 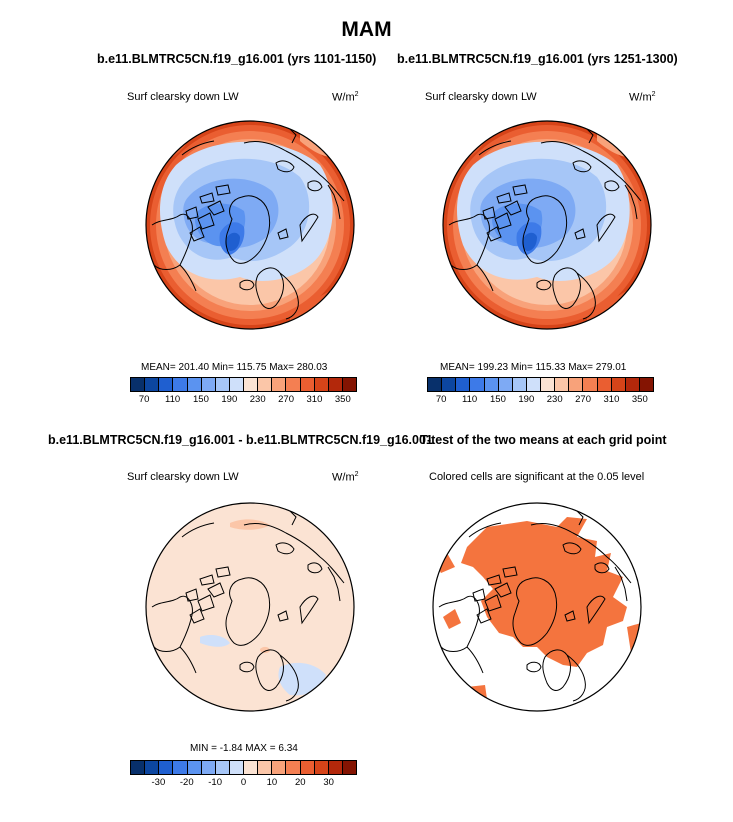 What do you see at coordinates (639, 399) in the screenshot?
I see `colorbar-tick-label: 350` at bounding box center [639, 399].